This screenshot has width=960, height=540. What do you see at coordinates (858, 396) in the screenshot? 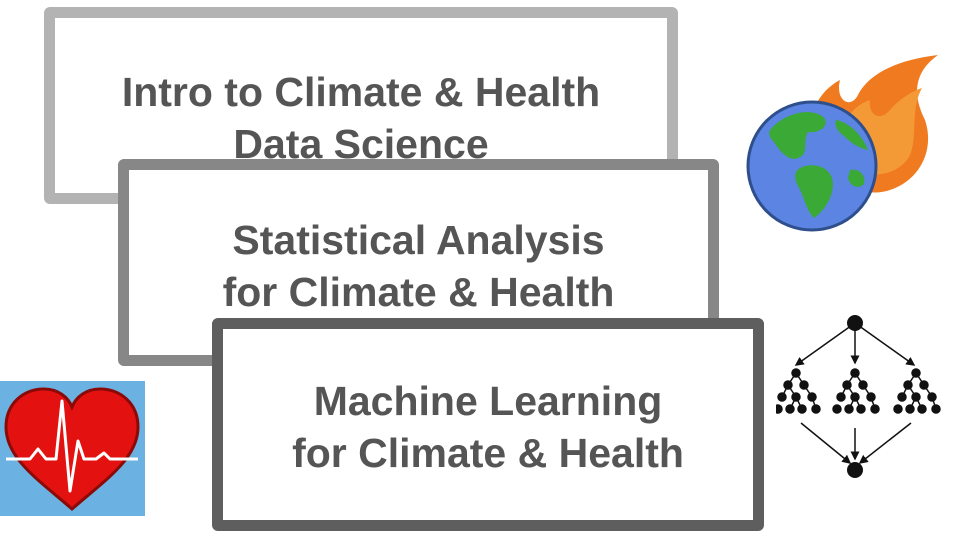
I see `ensemble-decision-tree-icon` at bounding box center [858, 396].